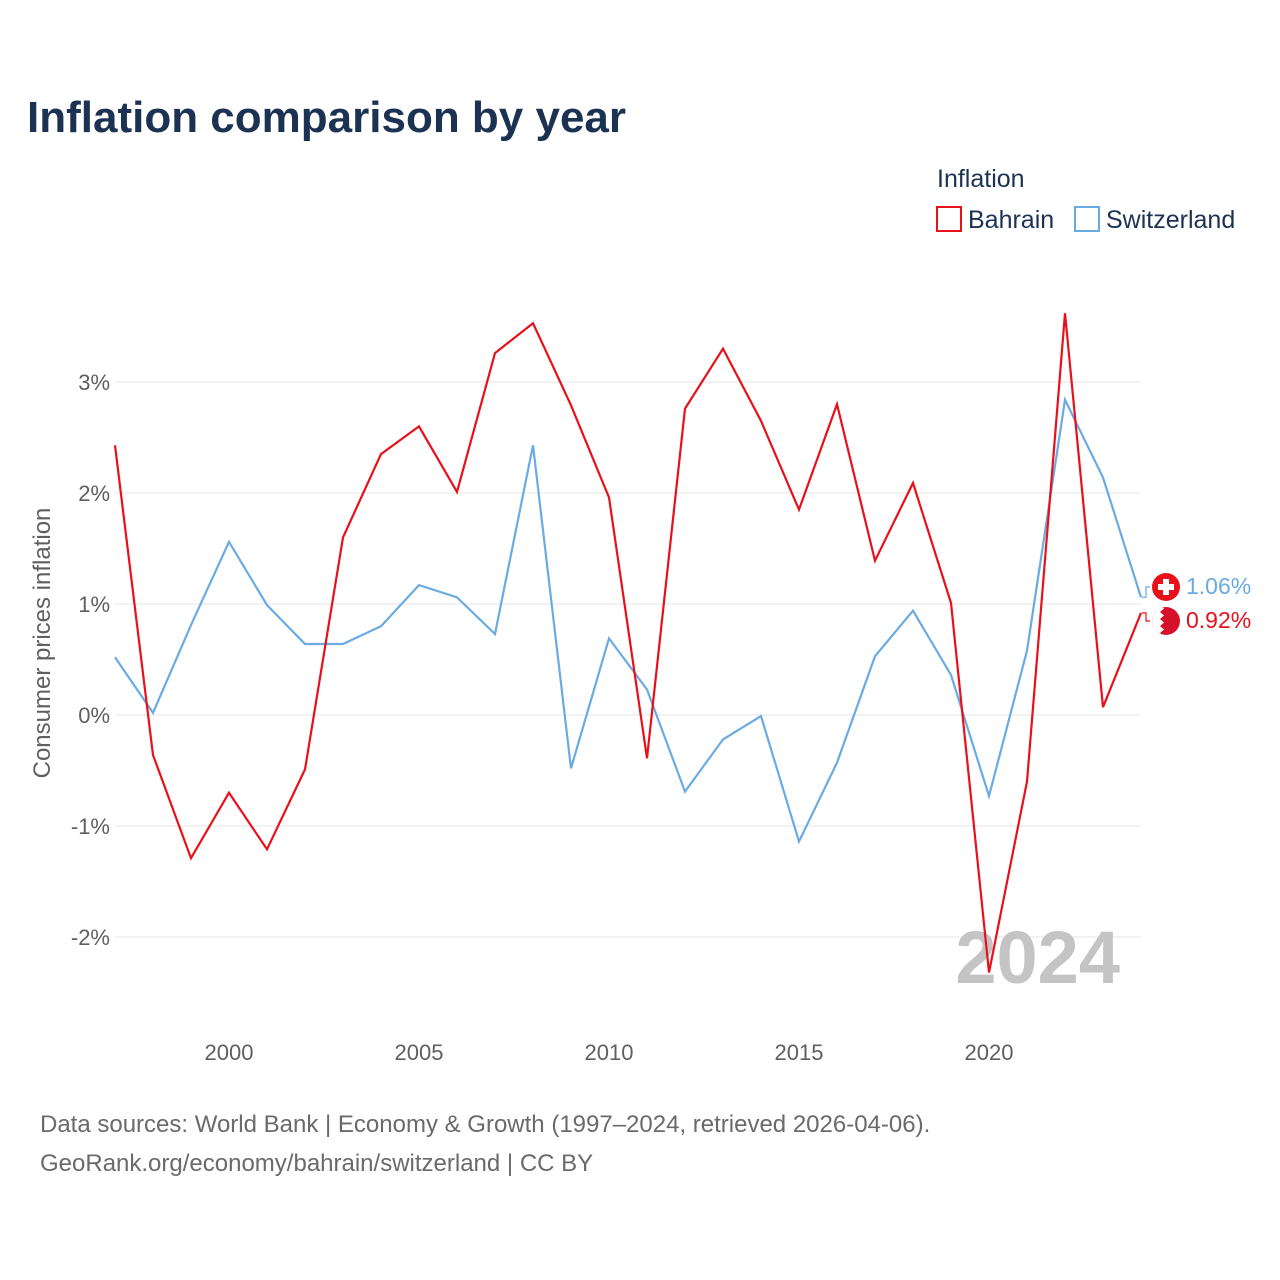 Image resolution: width=1280 pixels, height=1280 pixels. What do you see at coordinates (1011, 220) in the screenshot?
I see `legend-label-bahrain: Bahrain` at bounding box center [1011, 220].